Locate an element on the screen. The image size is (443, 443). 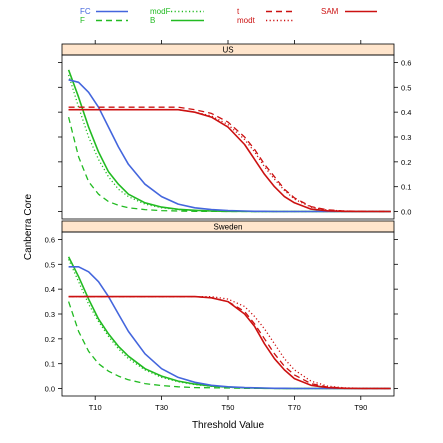
legend-item-sam: SAM is located at coordinates (349, 11).